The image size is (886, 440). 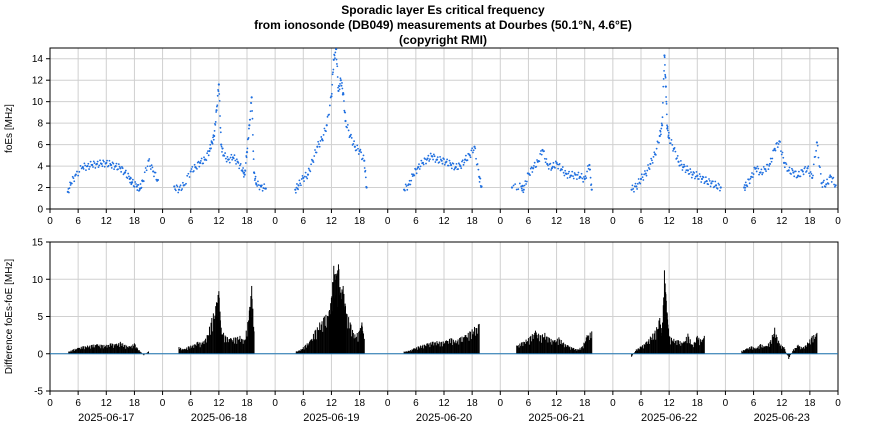 What do you see at coordinates (38, 102) in the screenshot?
I see `top-ytick-label: 10` at bounding box center [38, 102].